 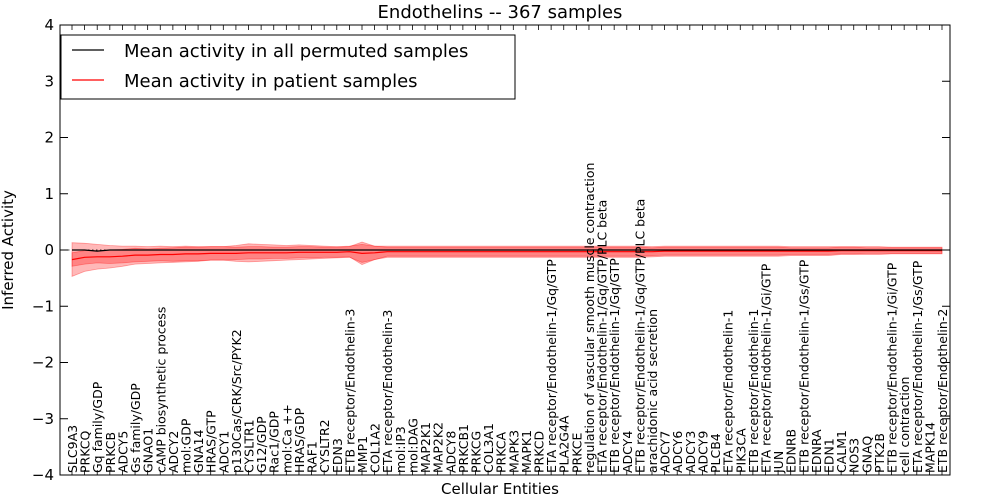 I want to click on x-tick-label: PRKCE, so click(x=576, y=453).